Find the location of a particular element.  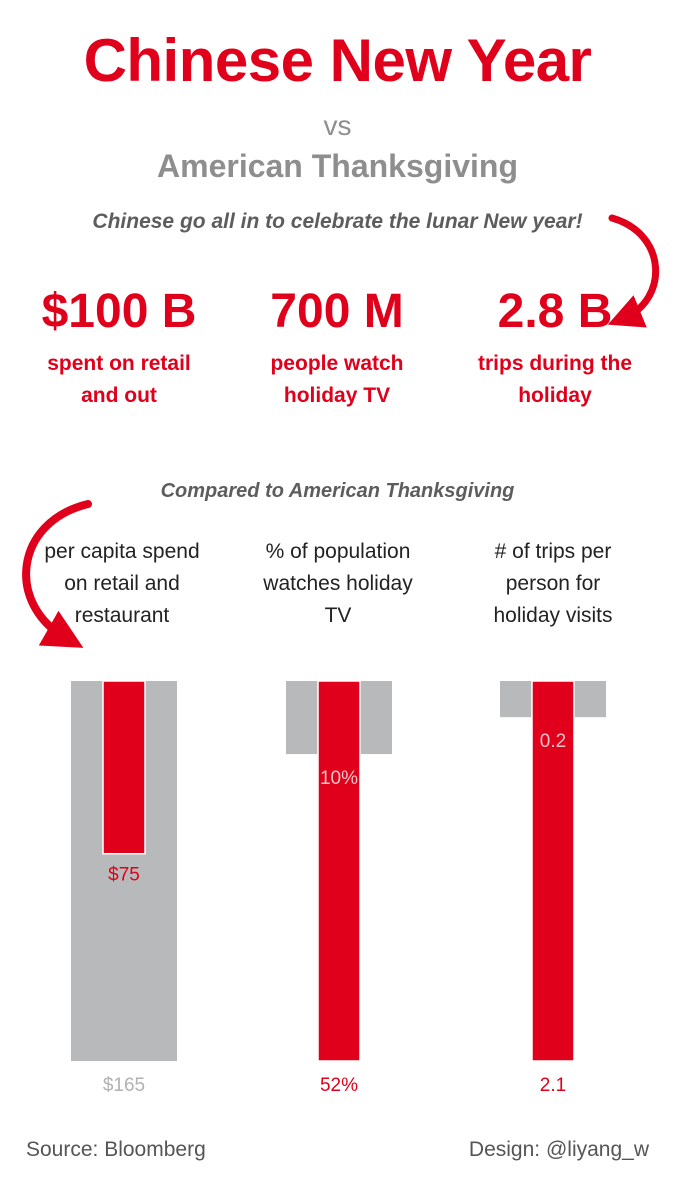

stat-label-line: and out is located at coordinates (119, 395).